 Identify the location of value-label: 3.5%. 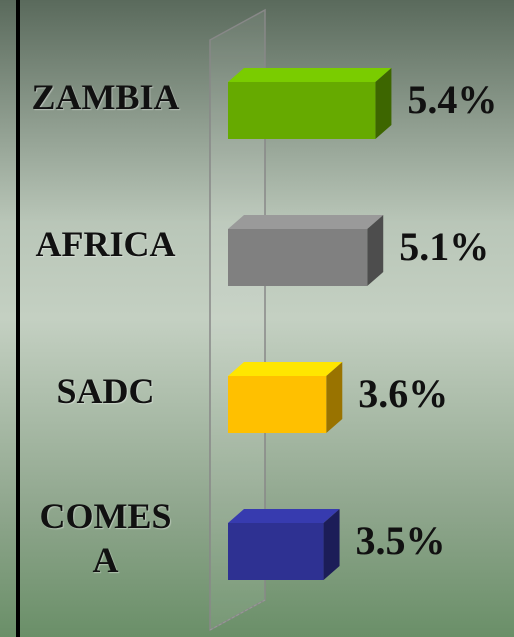
(401, 540).